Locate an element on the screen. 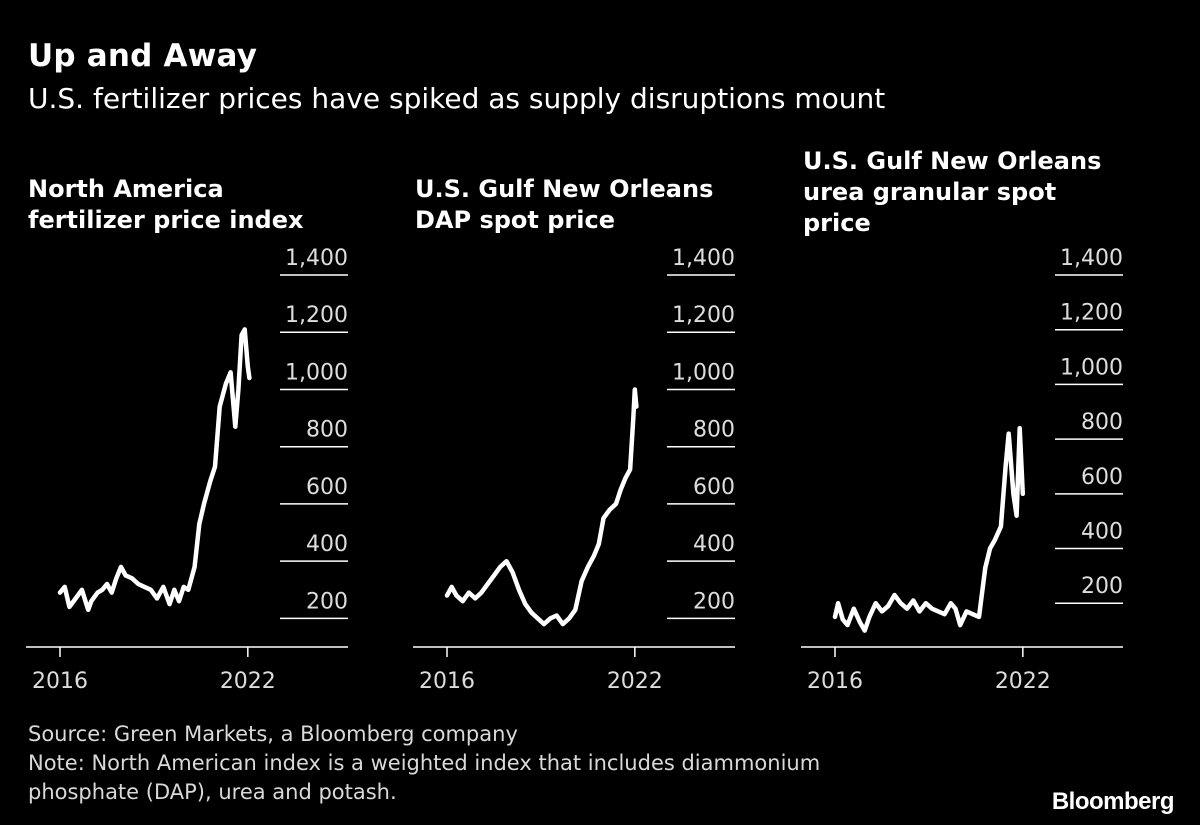  panel-title-fertilizer-index: North America fertilizer price index is located at coordinates (166, 204).